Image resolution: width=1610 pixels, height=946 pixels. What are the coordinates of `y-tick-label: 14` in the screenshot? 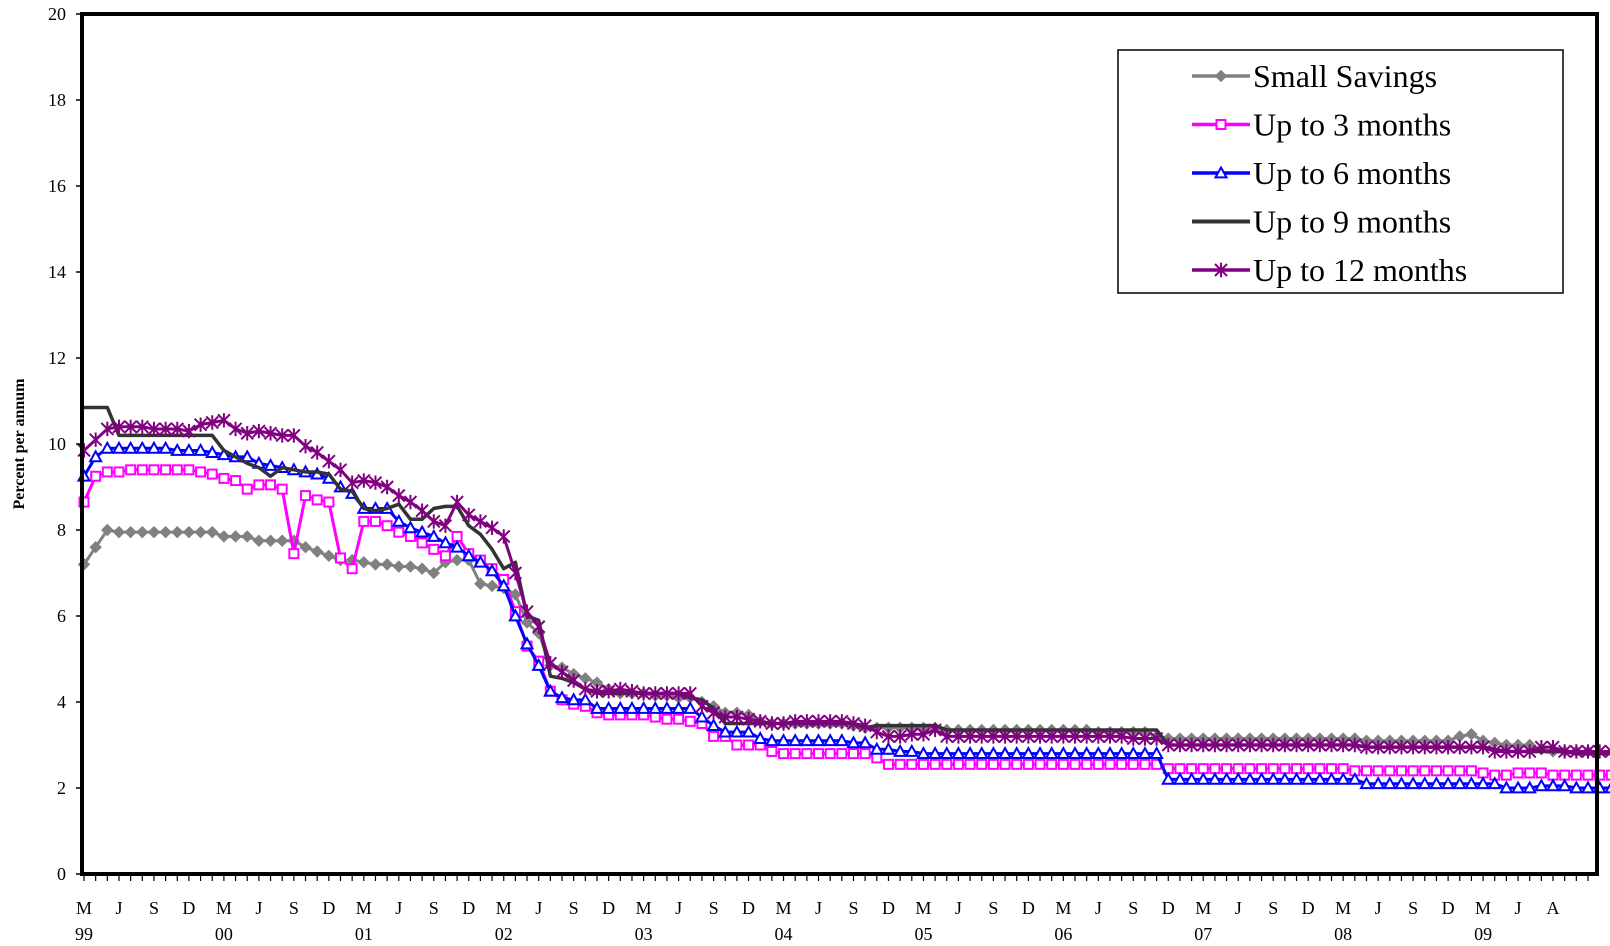 It's located at (57, 272).